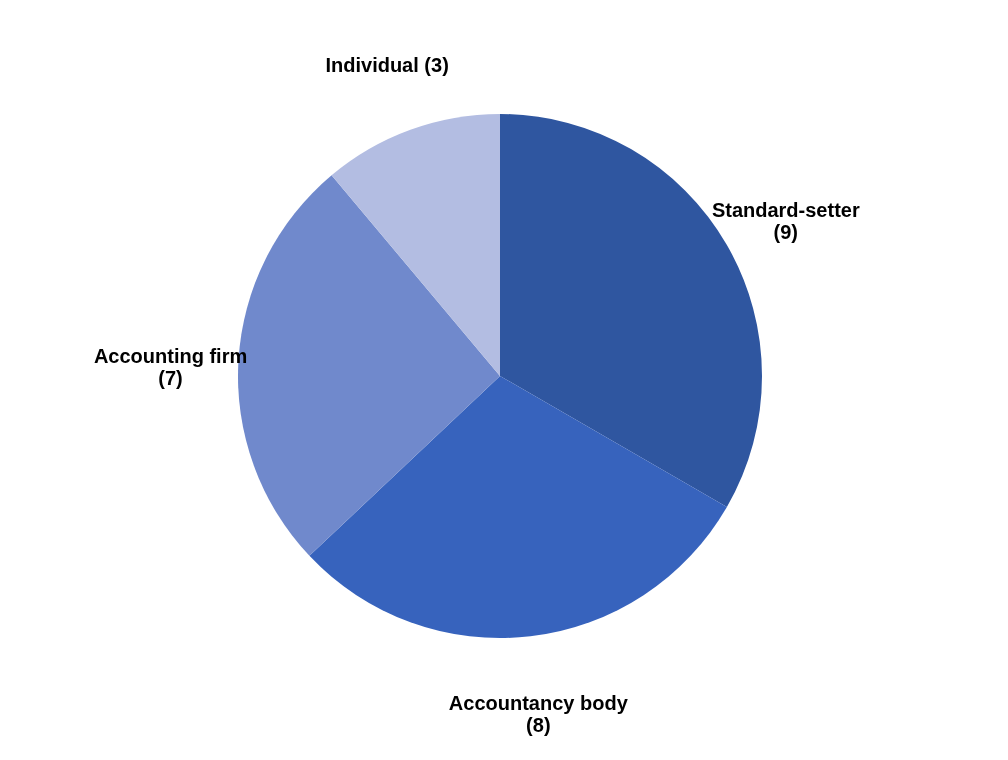 The image size is (1008, 760). Describe the element at coordinates (538, 724) in the screenshot. I see `data-label: (8)` at that location.